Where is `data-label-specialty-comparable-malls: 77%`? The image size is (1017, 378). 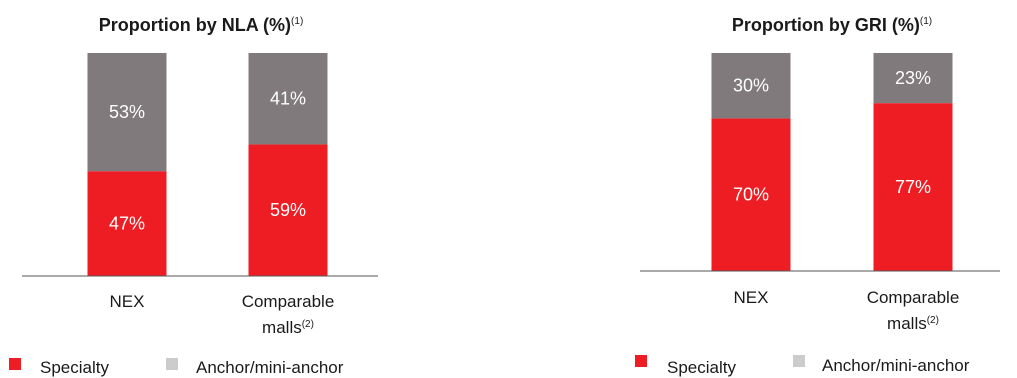 data-label-specialty-comparable-malls: 77% is located at coordinates (913, 187).